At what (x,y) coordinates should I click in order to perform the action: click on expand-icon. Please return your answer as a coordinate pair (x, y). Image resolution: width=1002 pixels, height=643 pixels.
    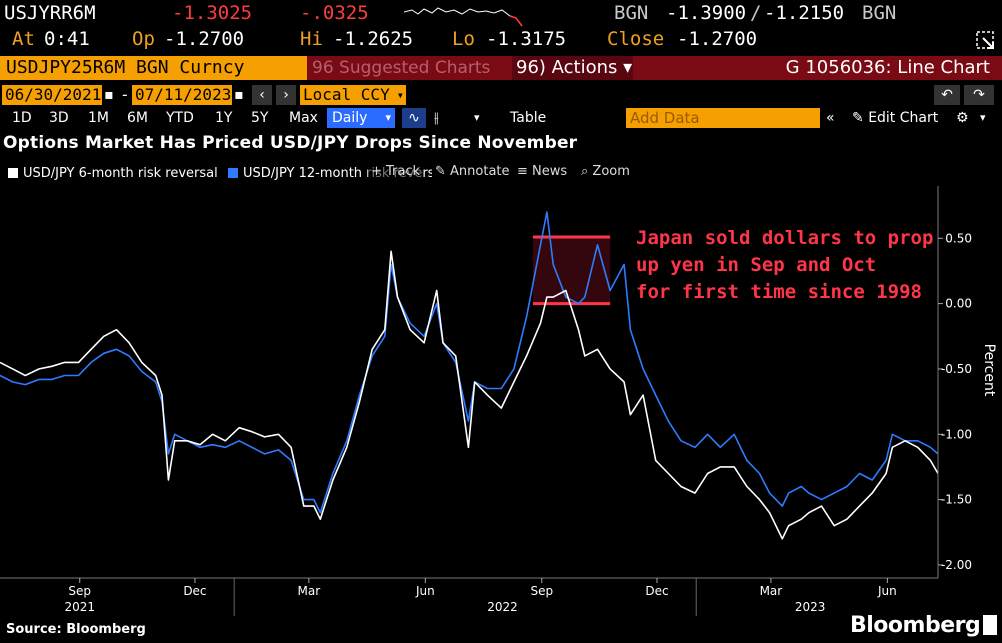
    Looking at the image, I should click on (986, 41).